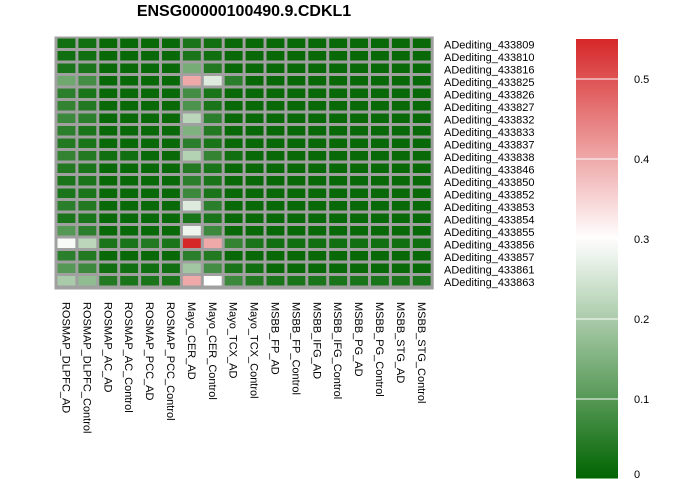 Image resolution: width=684 pixels, height=479 pixels. What do you see at coordinates (489, 83) in the screenshot?
I see `row-label: ADediting_433825` at bounding box center [489, 83].